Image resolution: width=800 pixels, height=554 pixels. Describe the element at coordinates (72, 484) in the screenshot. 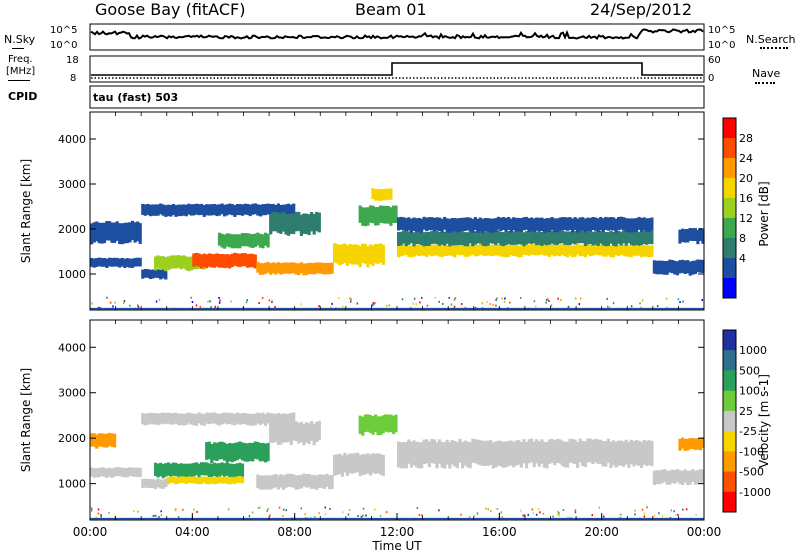

I see `velocity-ytick-label-0: 1000` at that location.